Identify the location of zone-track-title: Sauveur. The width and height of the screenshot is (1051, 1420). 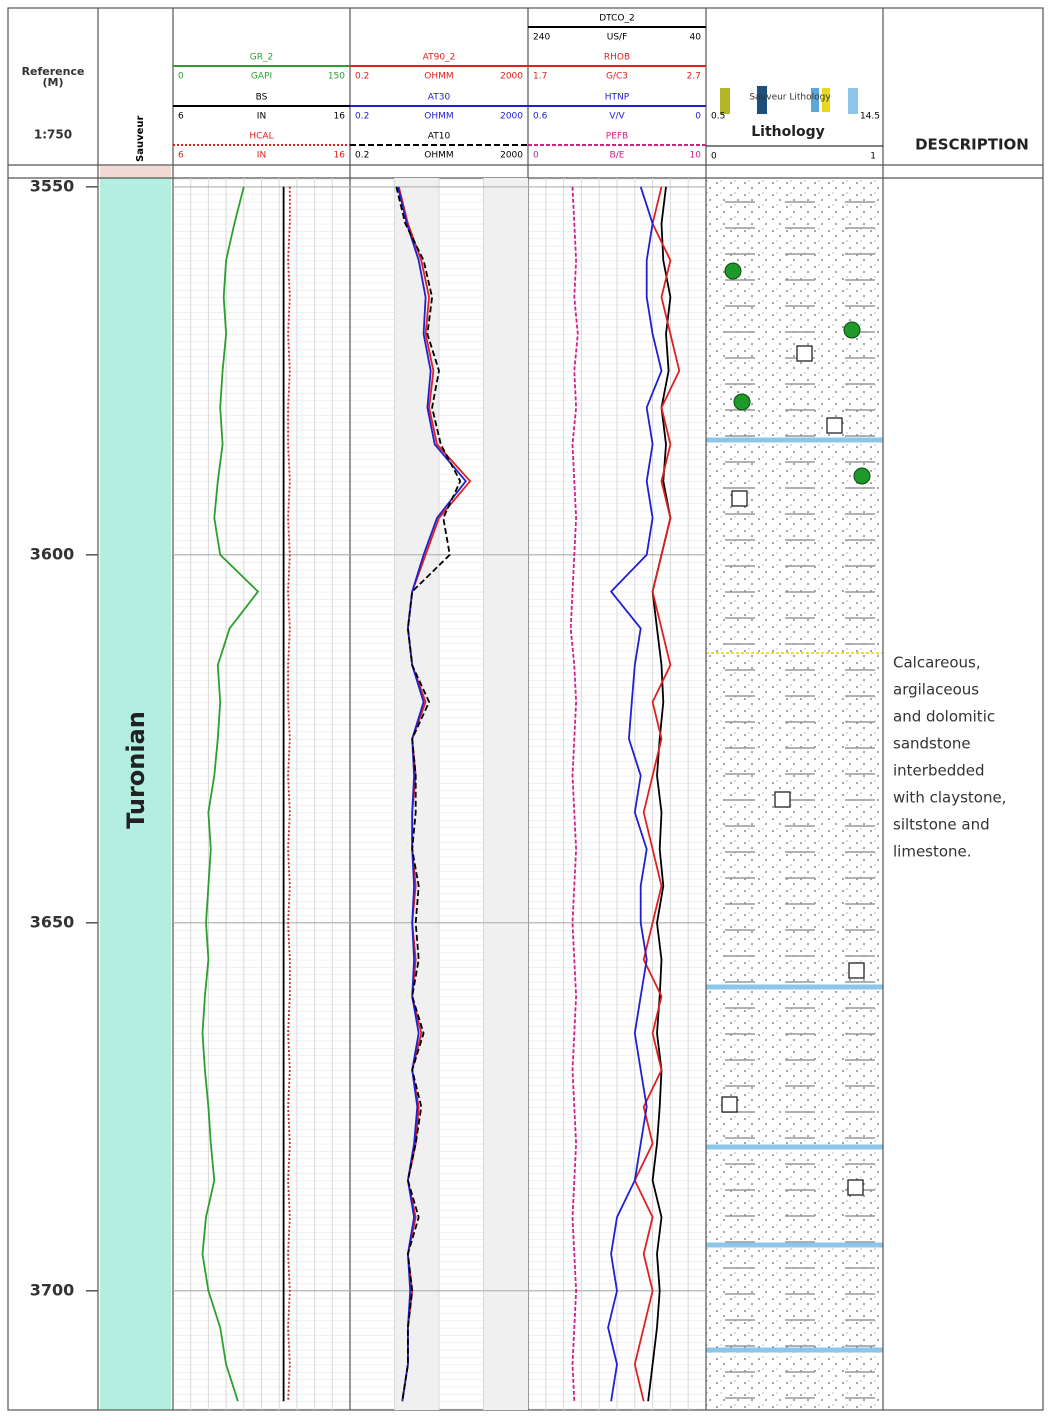
(140, 139).